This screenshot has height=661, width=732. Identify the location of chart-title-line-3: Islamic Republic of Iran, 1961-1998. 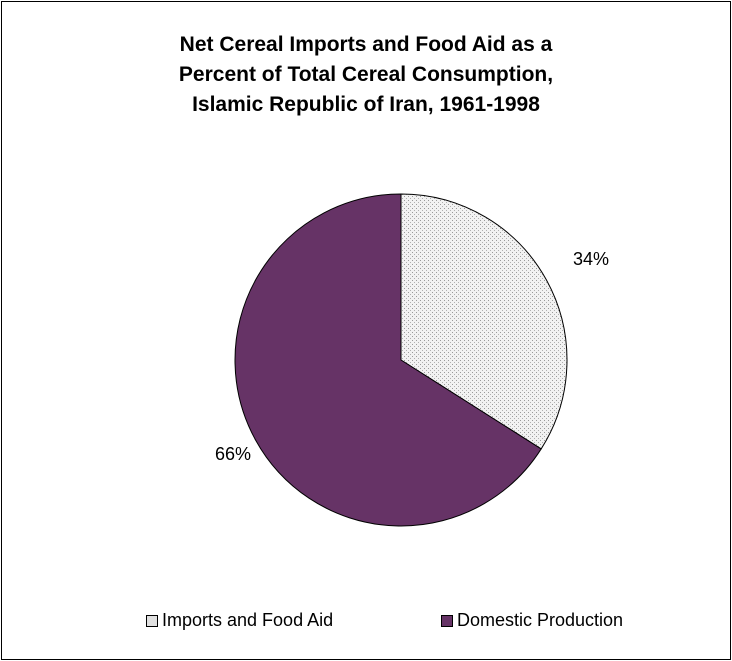
(366, 104).